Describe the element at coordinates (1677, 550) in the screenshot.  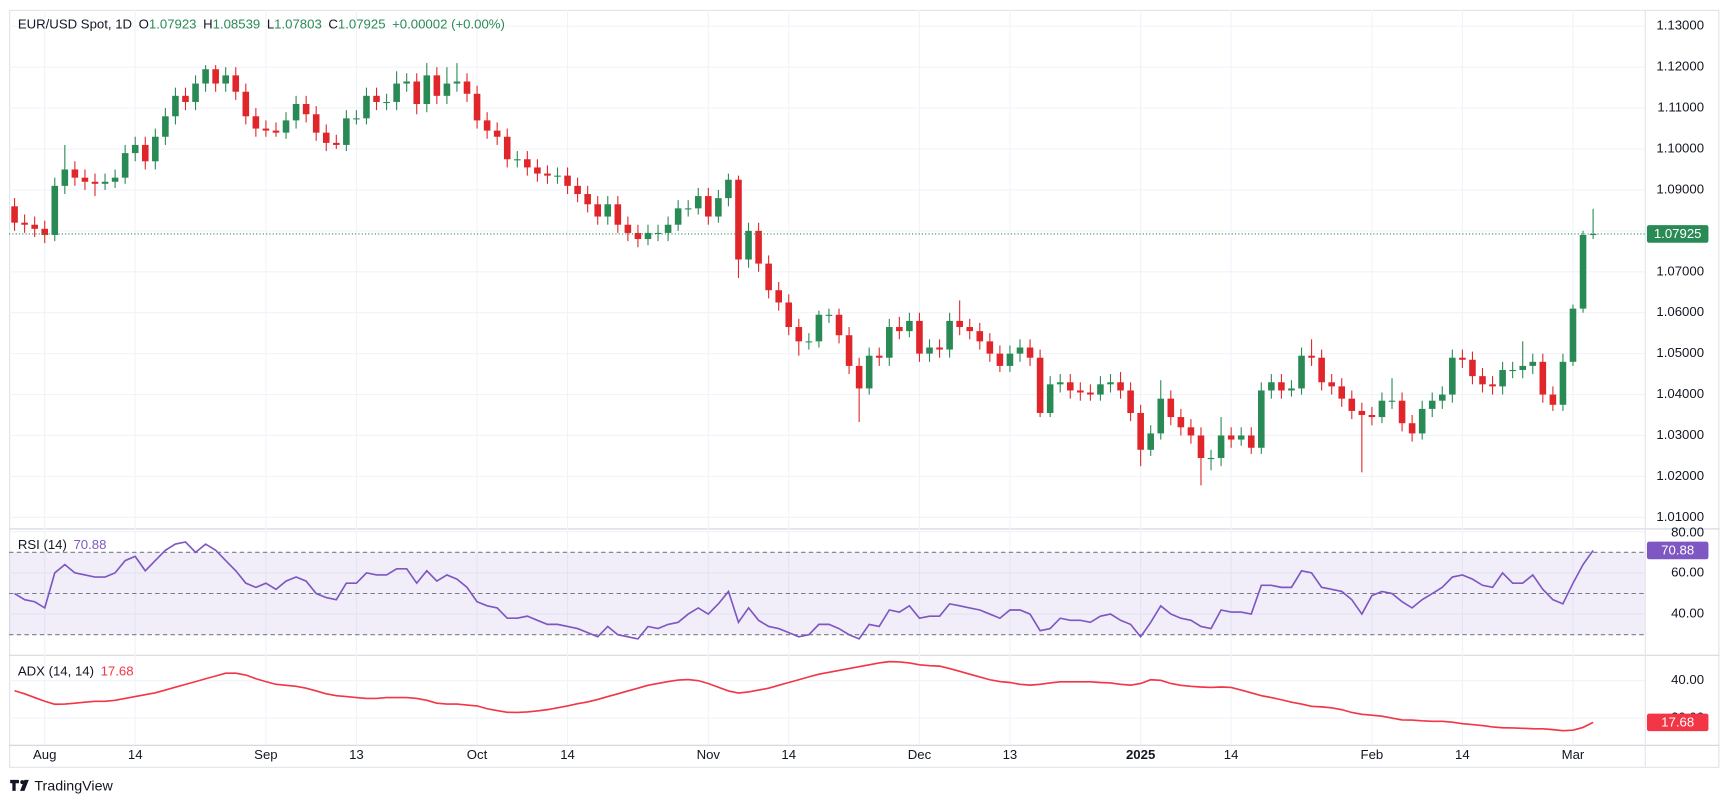
I see `indicator-value-label: 70.88` at that location.